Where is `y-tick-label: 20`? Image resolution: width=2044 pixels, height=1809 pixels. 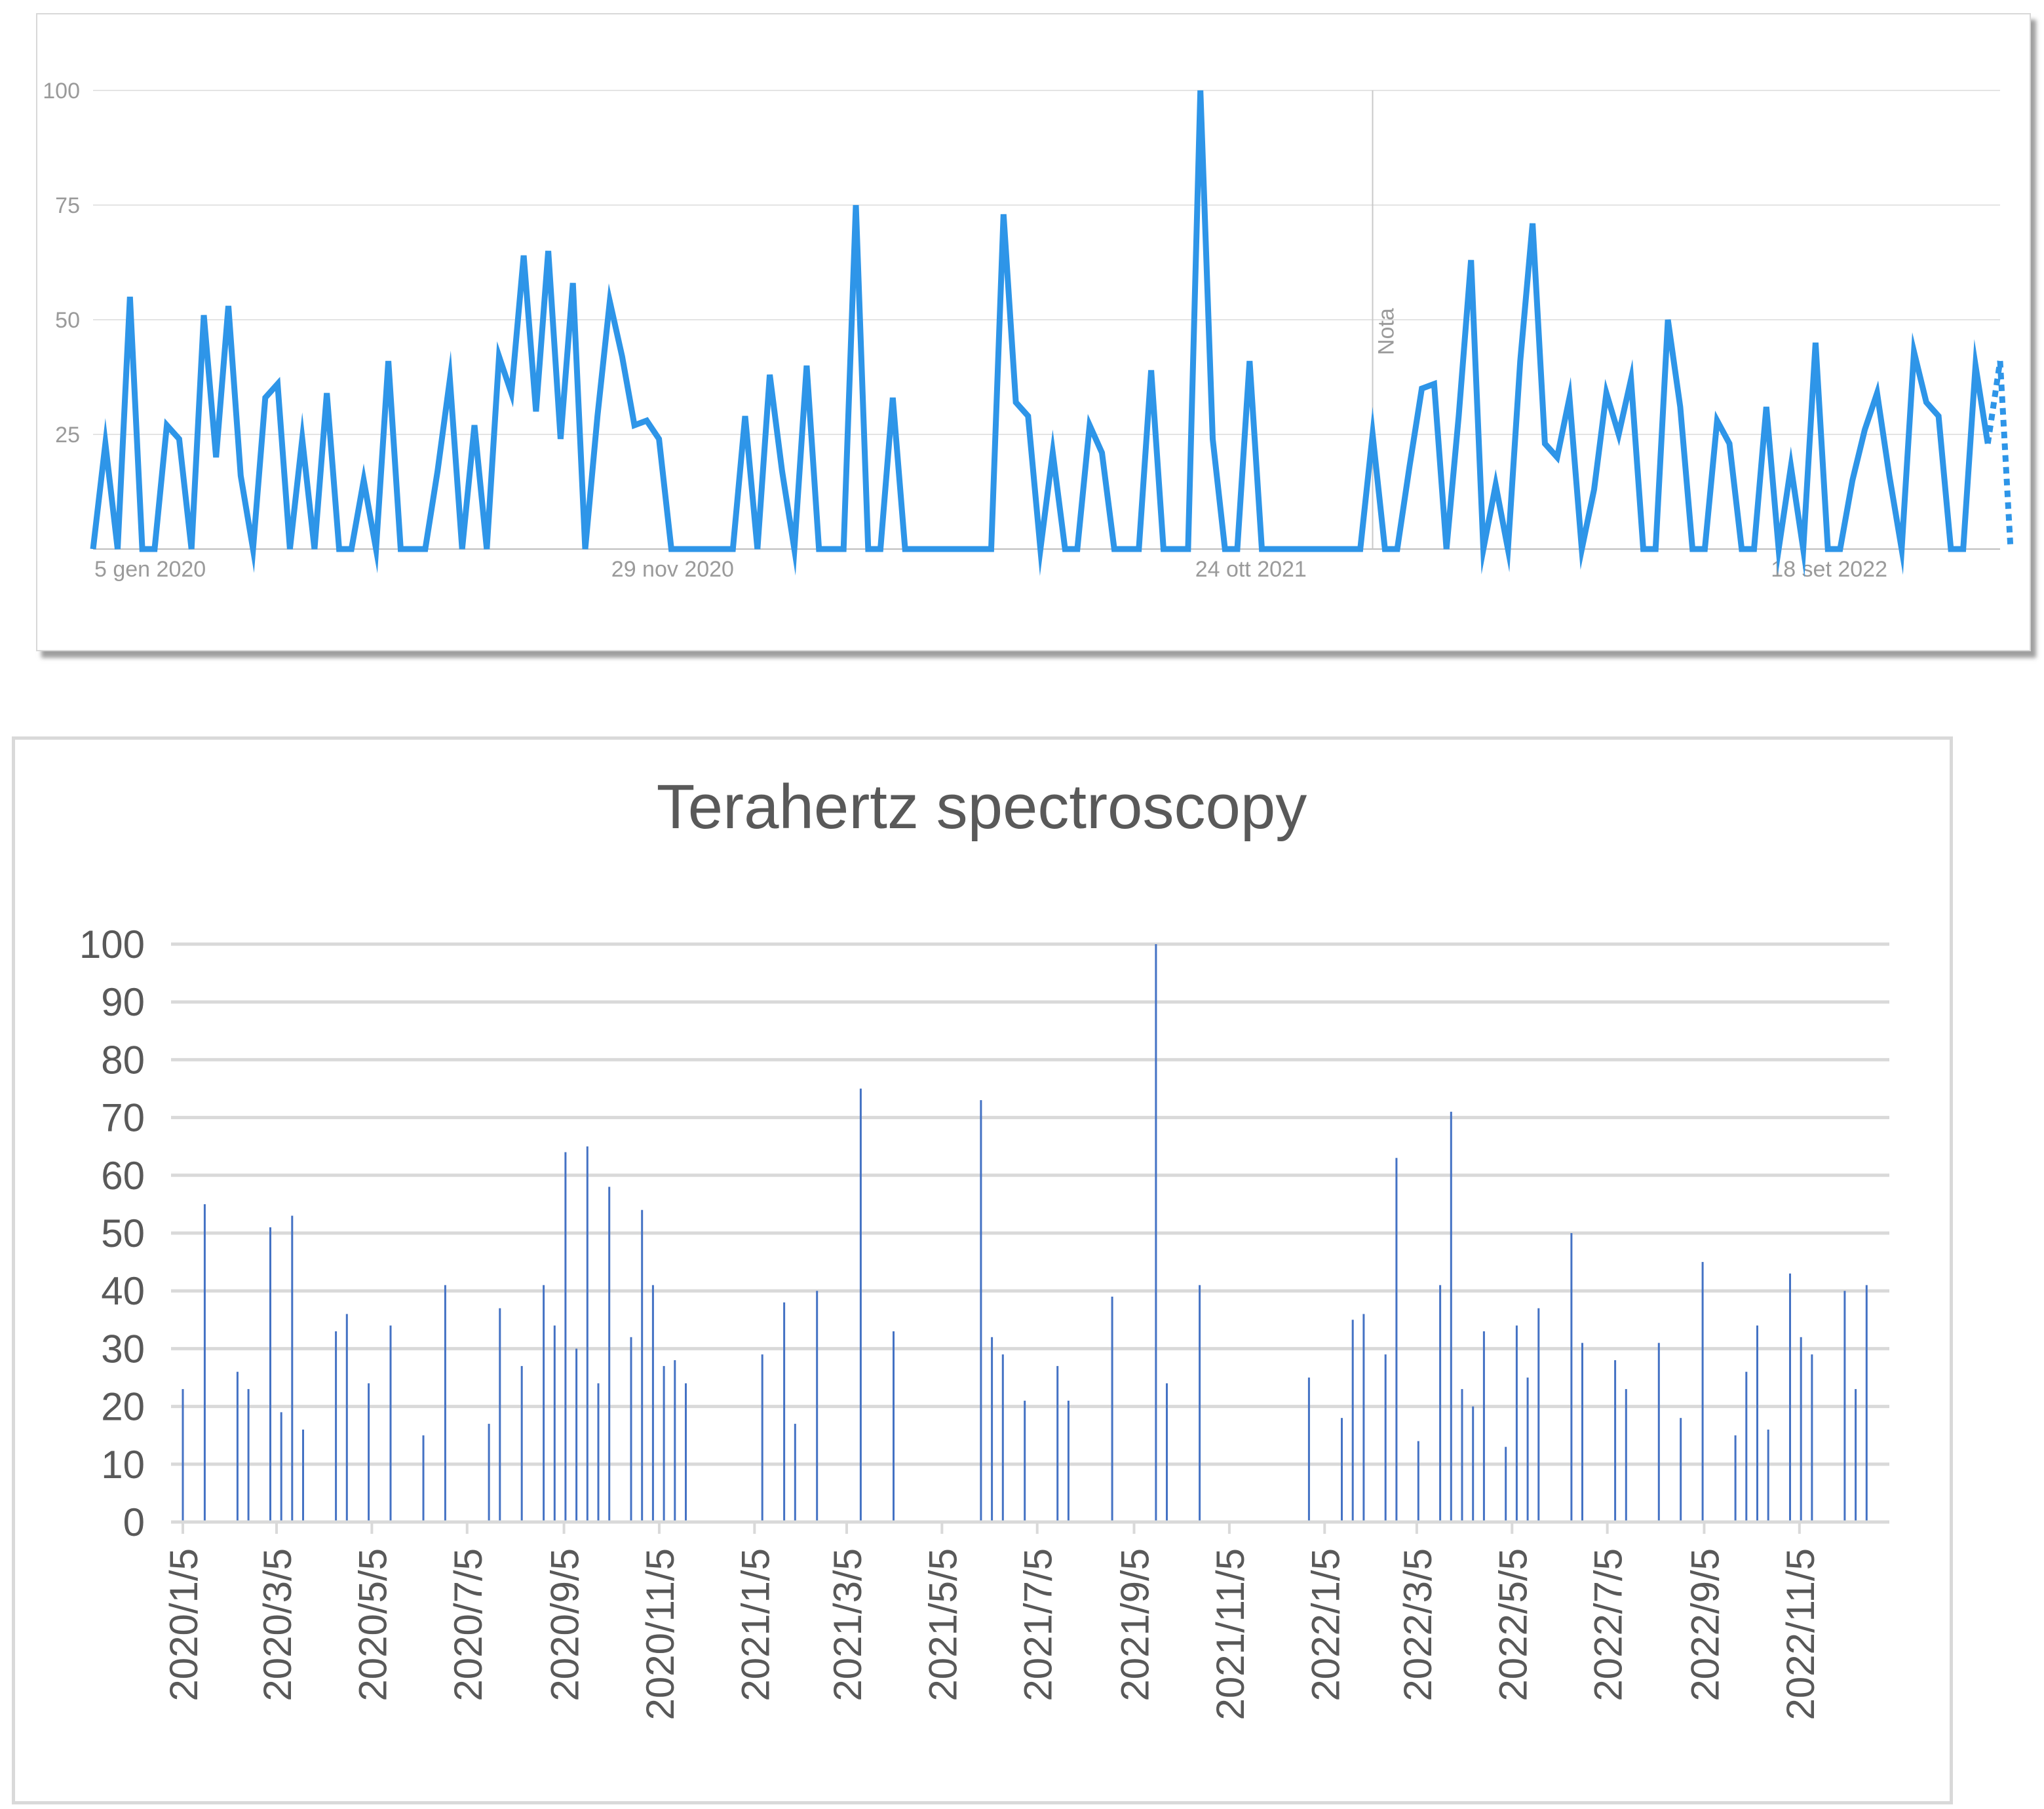 y-tick-label: 20 is located at coordinates (123, 1407).